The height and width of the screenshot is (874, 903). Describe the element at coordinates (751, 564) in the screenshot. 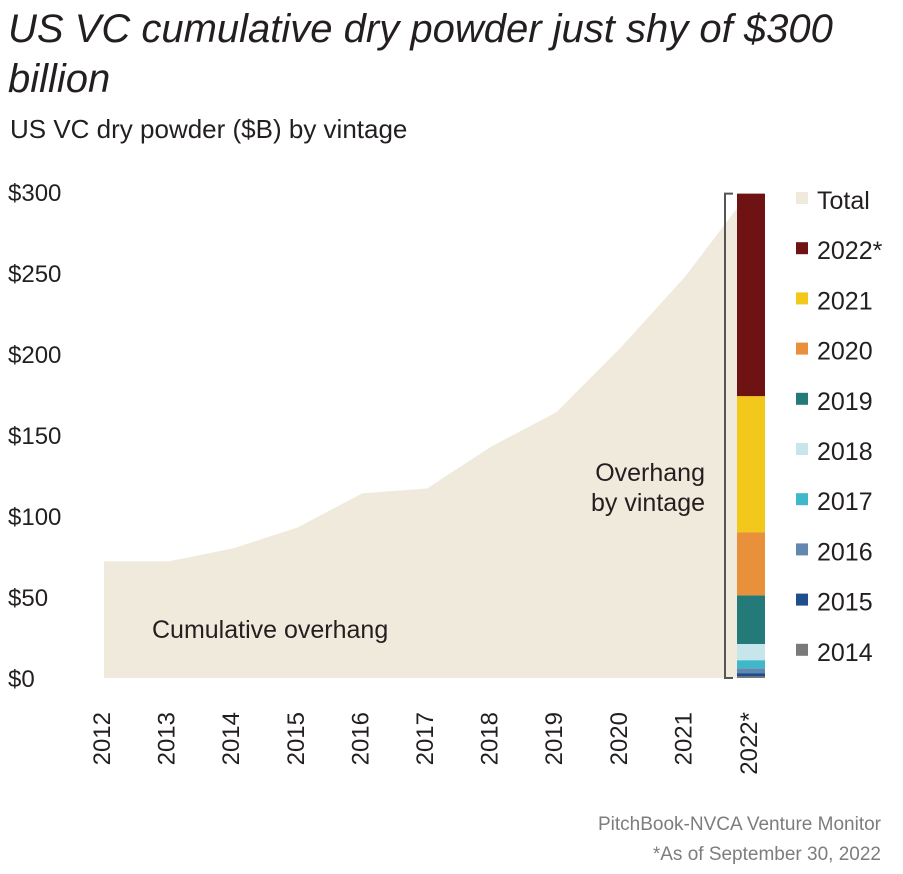

I see `bar-segment-2020` at that location.